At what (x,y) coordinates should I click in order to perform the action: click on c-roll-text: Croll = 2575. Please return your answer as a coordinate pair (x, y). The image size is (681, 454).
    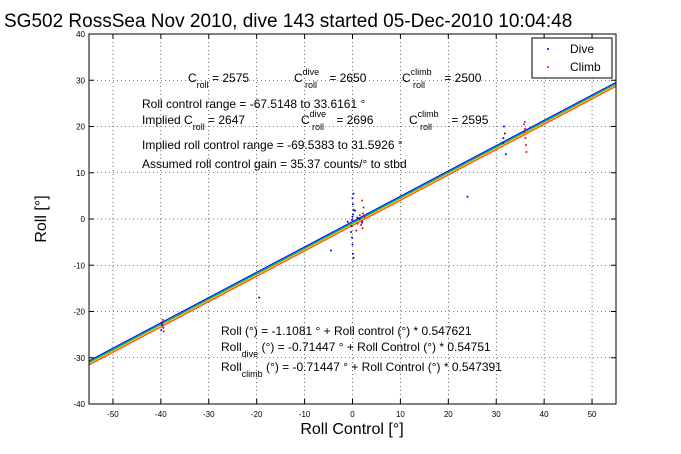
    Looking at the image, I should click on (218, 80).